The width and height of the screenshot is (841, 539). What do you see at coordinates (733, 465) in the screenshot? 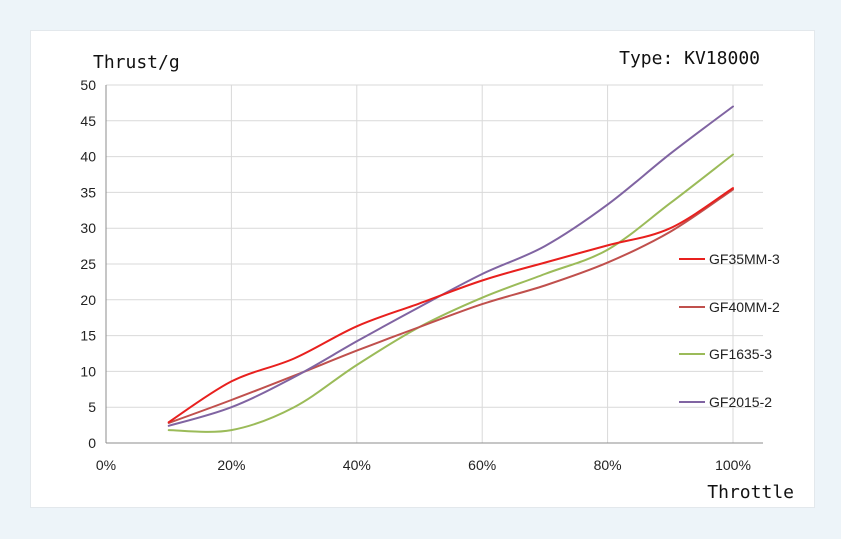
I see `x-tick-label: 100%` at bounding box center [733, 465].